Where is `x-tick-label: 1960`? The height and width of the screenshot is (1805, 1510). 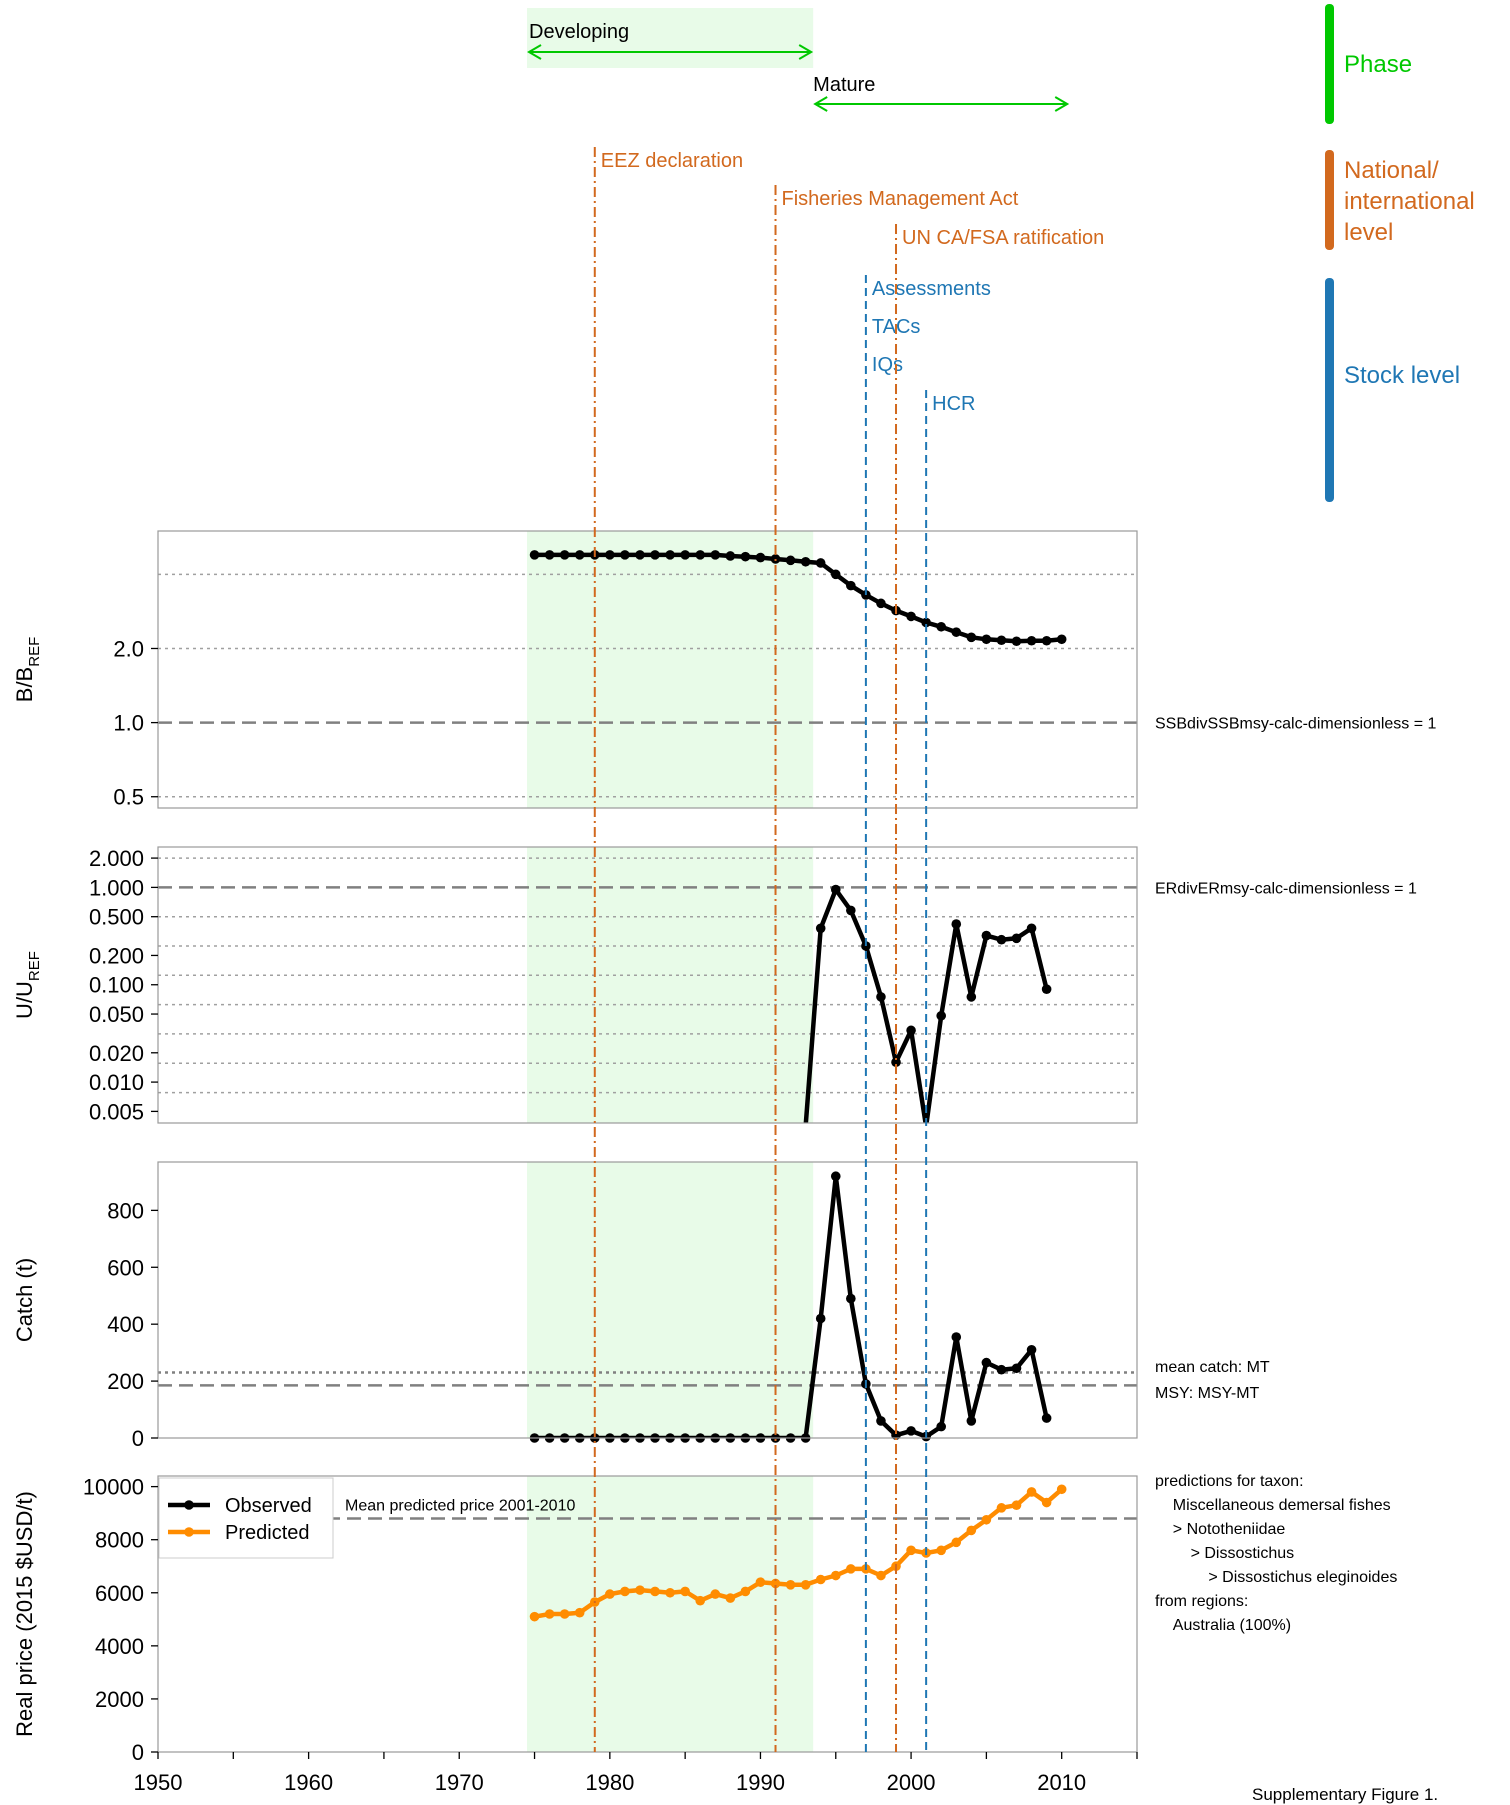 x-tick-label: 1960 is located at coordinates (308, 1782).